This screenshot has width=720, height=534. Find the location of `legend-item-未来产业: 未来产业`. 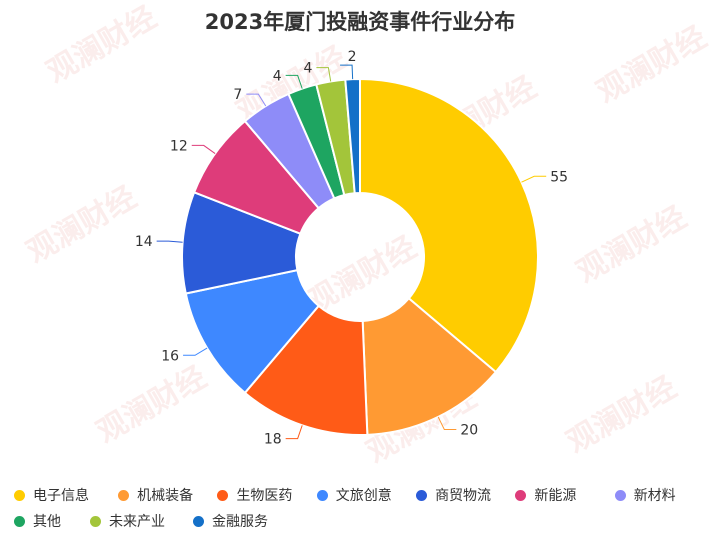

legend-item-未来产业: 未来产业 is located at coordinates (141, 521).